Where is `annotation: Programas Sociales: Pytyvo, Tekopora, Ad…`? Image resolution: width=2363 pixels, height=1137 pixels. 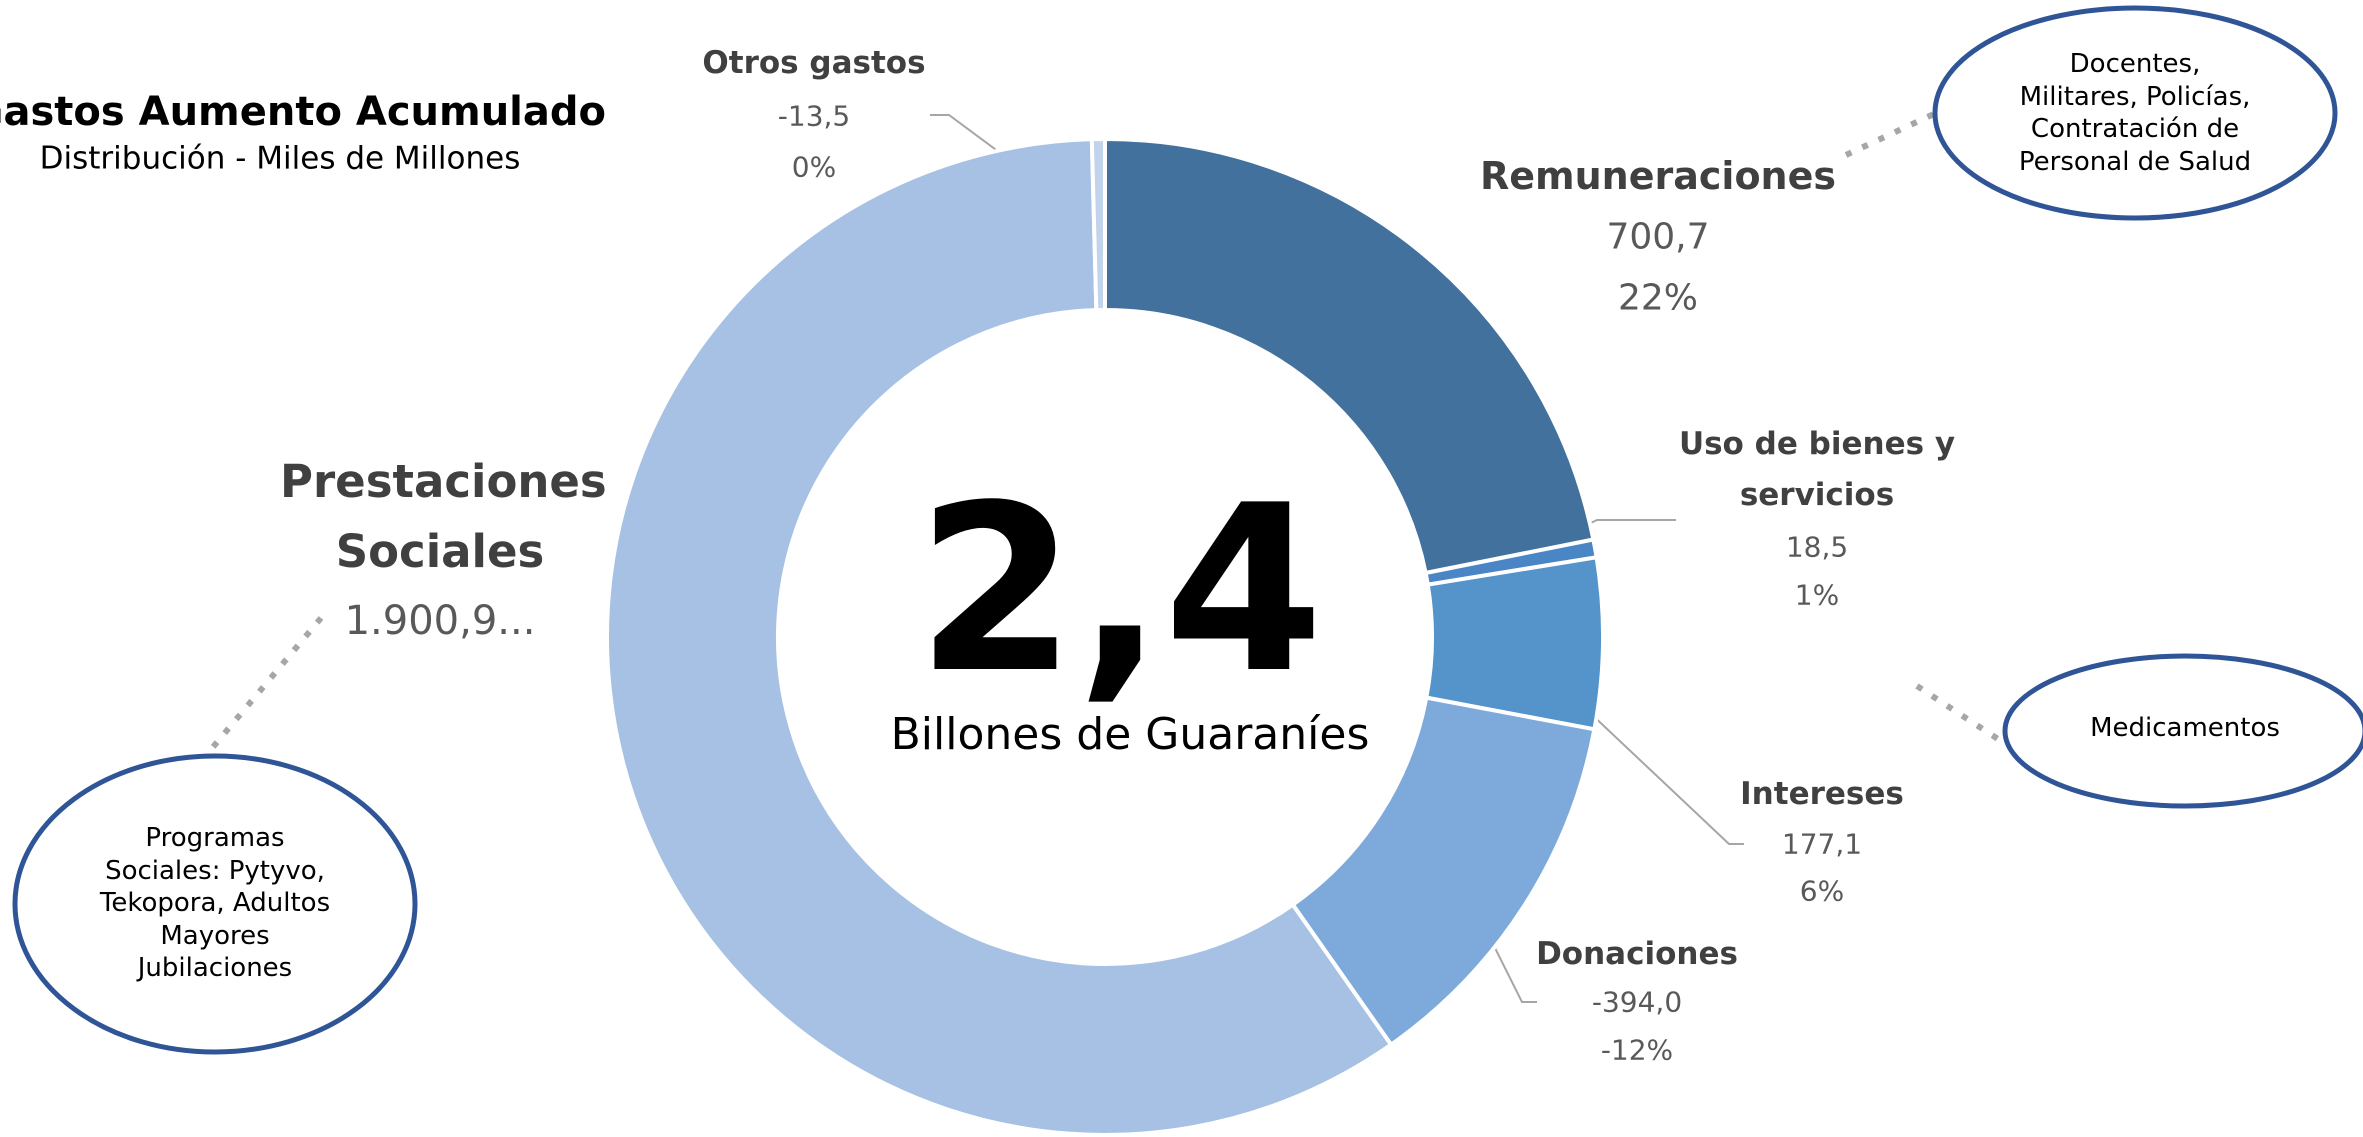
annotation: Programas Sociales: Pytyvo, Tekopora, Ad… is located at coordinates (215, 902).